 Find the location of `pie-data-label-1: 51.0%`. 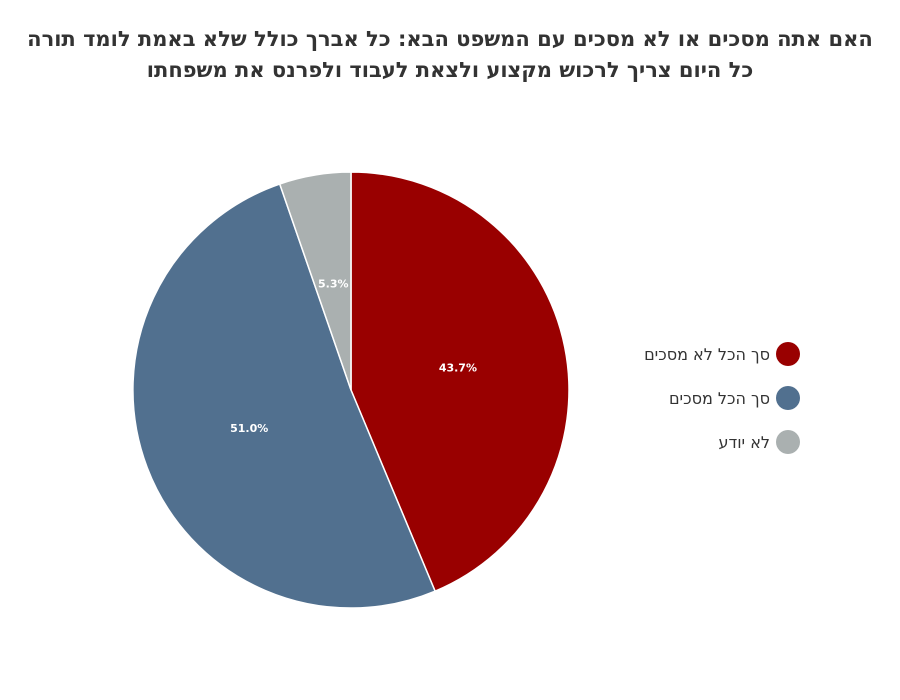

pie-data-label-1: 51.0% is located at coordinates (249, 428).